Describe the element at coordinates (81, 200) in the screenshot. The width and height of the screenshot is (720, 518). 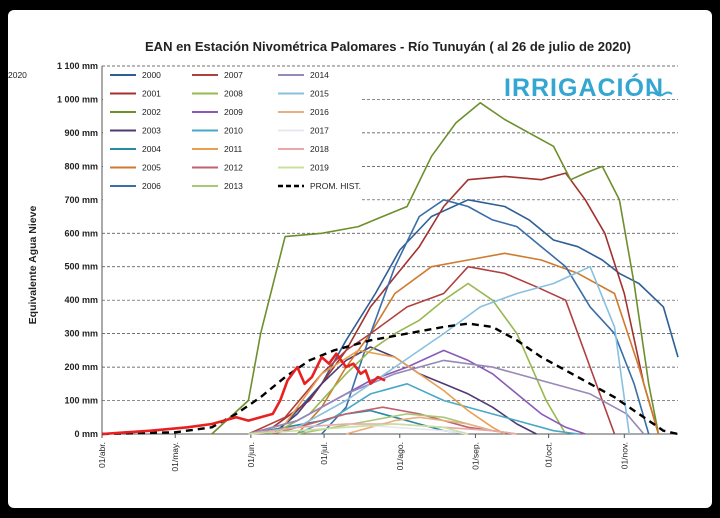
I see `y-tick-label: 700 mm` at that location.